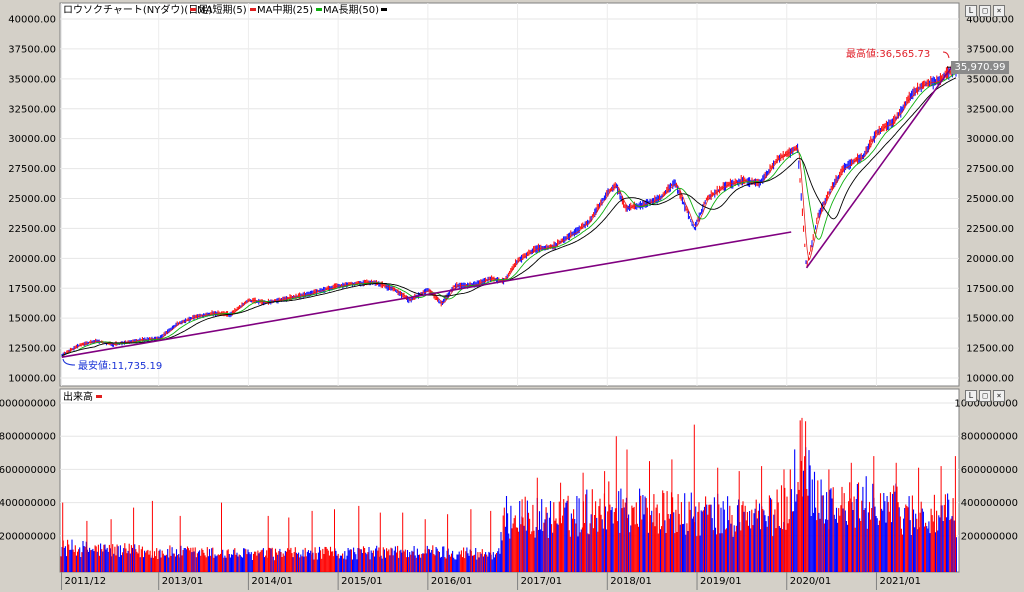  Describe the element at coordinates (183, 581) in the screenshot. I see `x-tick-label: 2013/01` at that location.